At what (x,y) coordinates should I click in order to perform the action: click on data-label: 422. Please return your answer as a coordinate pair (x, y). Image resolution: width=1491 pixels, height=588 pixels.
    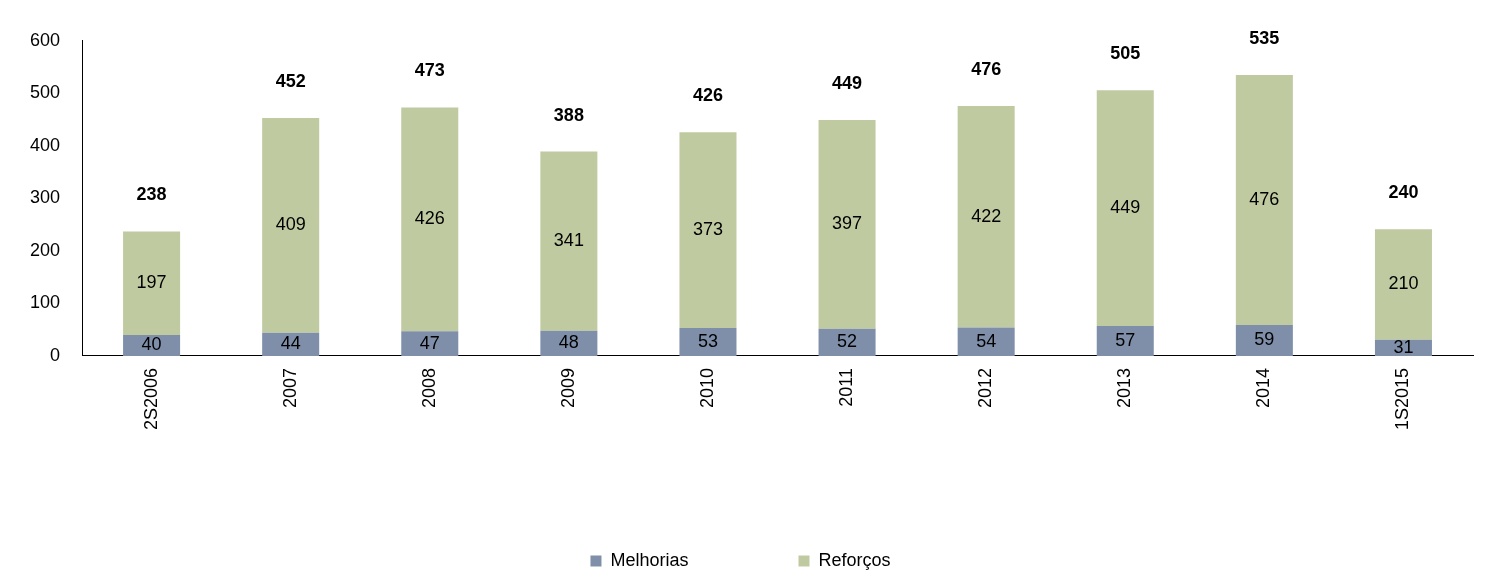
    Looking at the image, I should click on (986, 215).